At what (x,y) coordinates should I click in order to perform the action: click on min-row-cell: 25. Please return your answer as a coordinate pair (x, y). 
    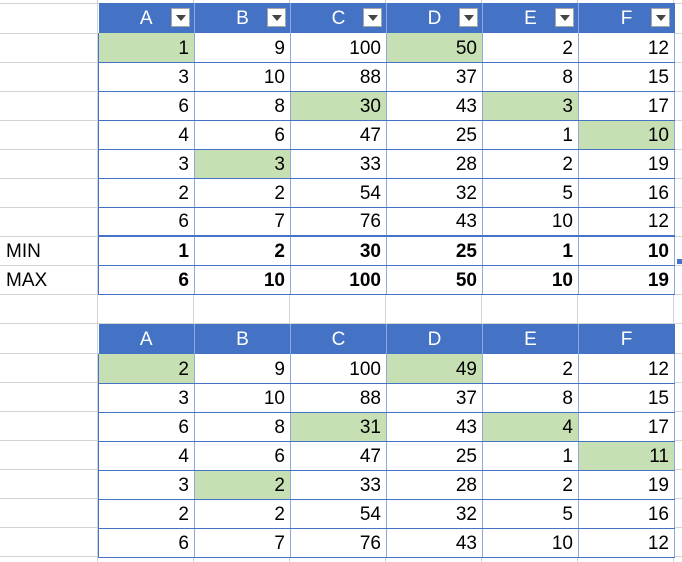
    Looking at the image, I should click on (434, 250).